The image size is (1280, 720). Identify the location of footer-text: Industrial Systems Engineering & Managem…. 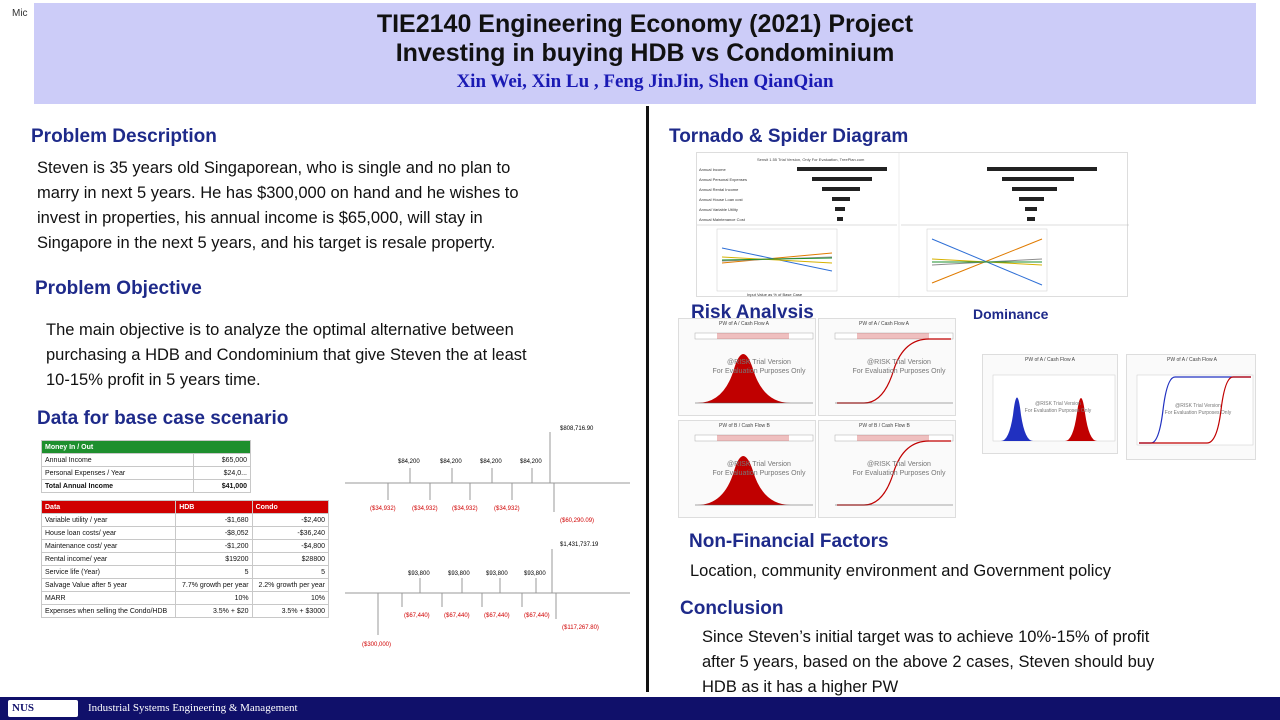
(193, 708).